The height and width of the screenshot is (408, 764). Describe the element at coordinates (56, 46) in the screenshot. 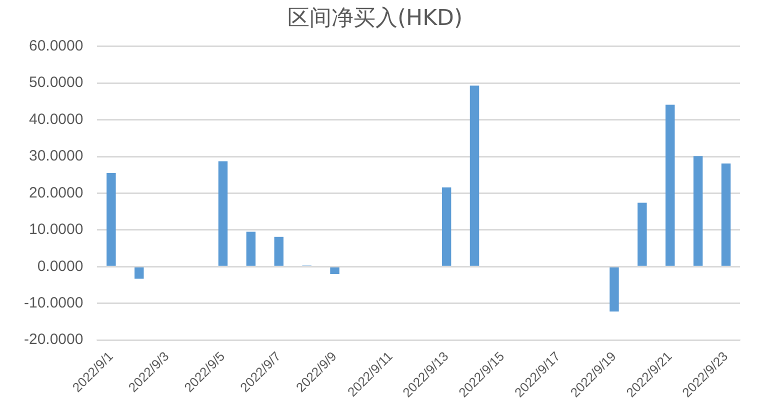

I see `y-tick-label: 60.0000` at that location.